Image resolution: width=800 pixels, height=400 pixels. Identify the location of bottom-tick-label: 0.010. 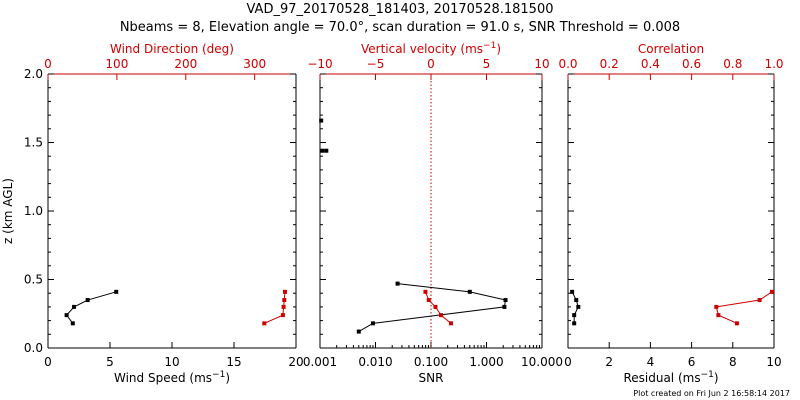
(375, 362).